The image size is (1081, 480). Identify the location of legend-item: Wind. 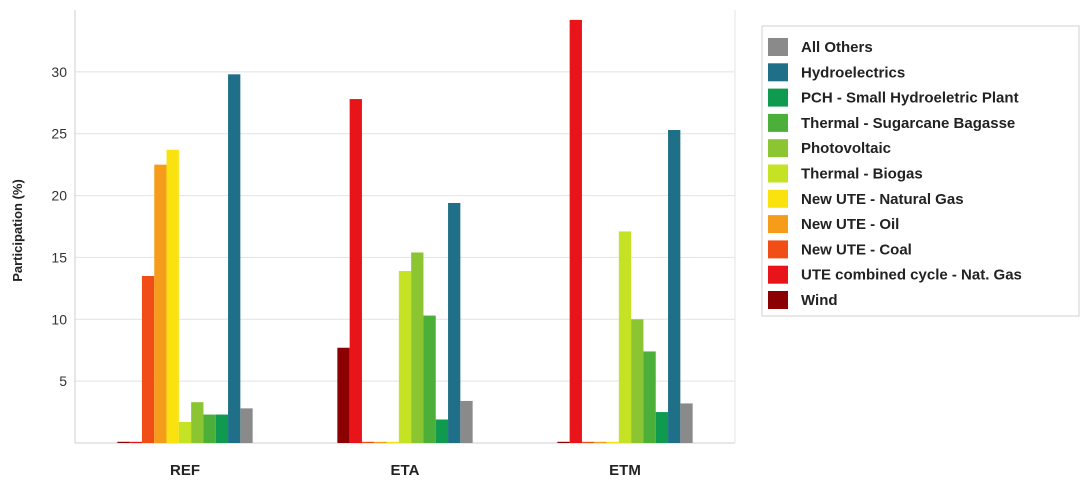
(803, 300).